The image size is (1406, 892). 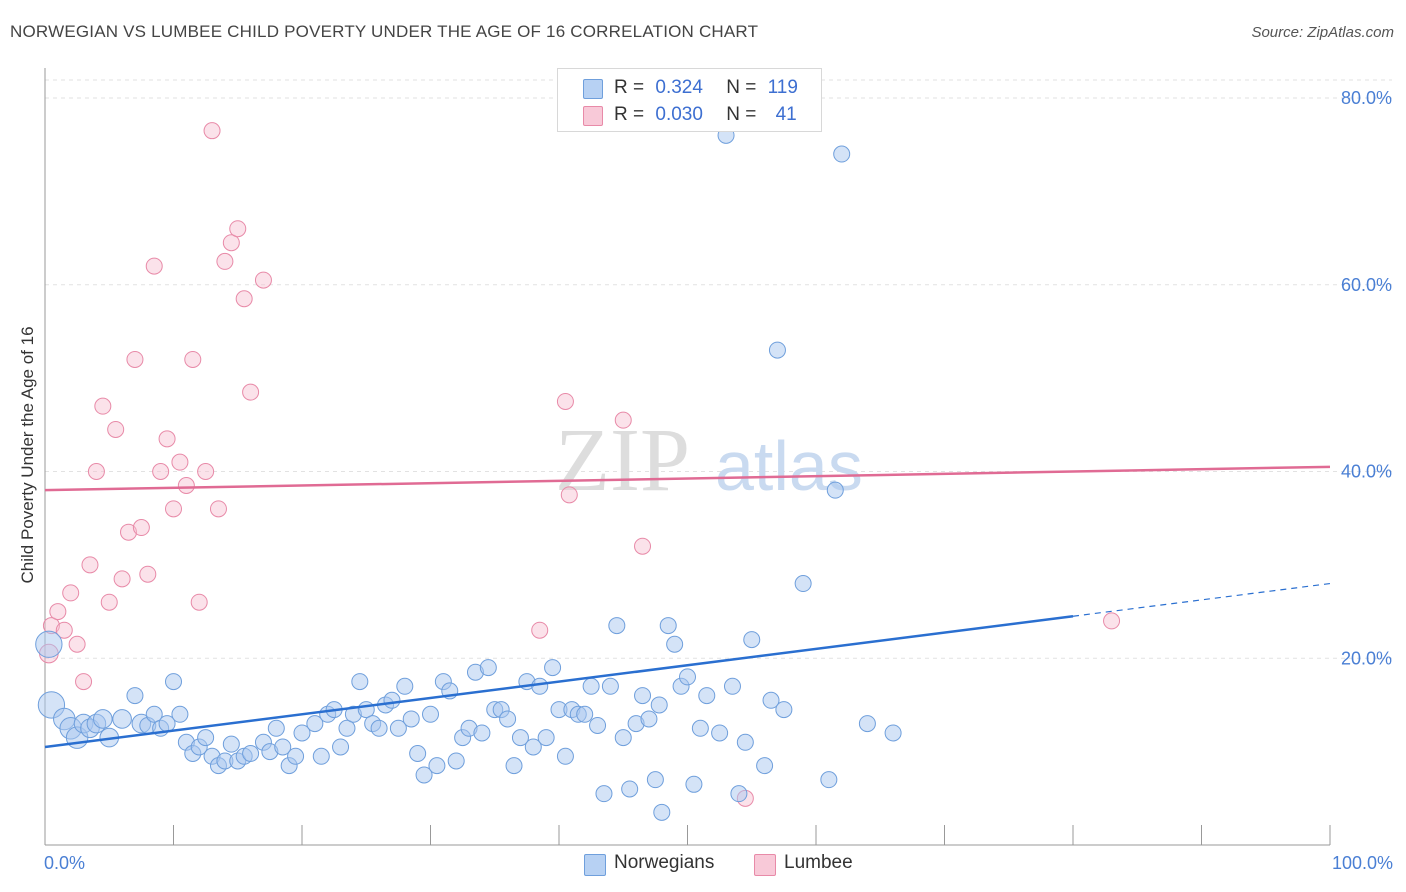 I want to click on y-tick-label: 20.0%, so click(x=1366, y=658).